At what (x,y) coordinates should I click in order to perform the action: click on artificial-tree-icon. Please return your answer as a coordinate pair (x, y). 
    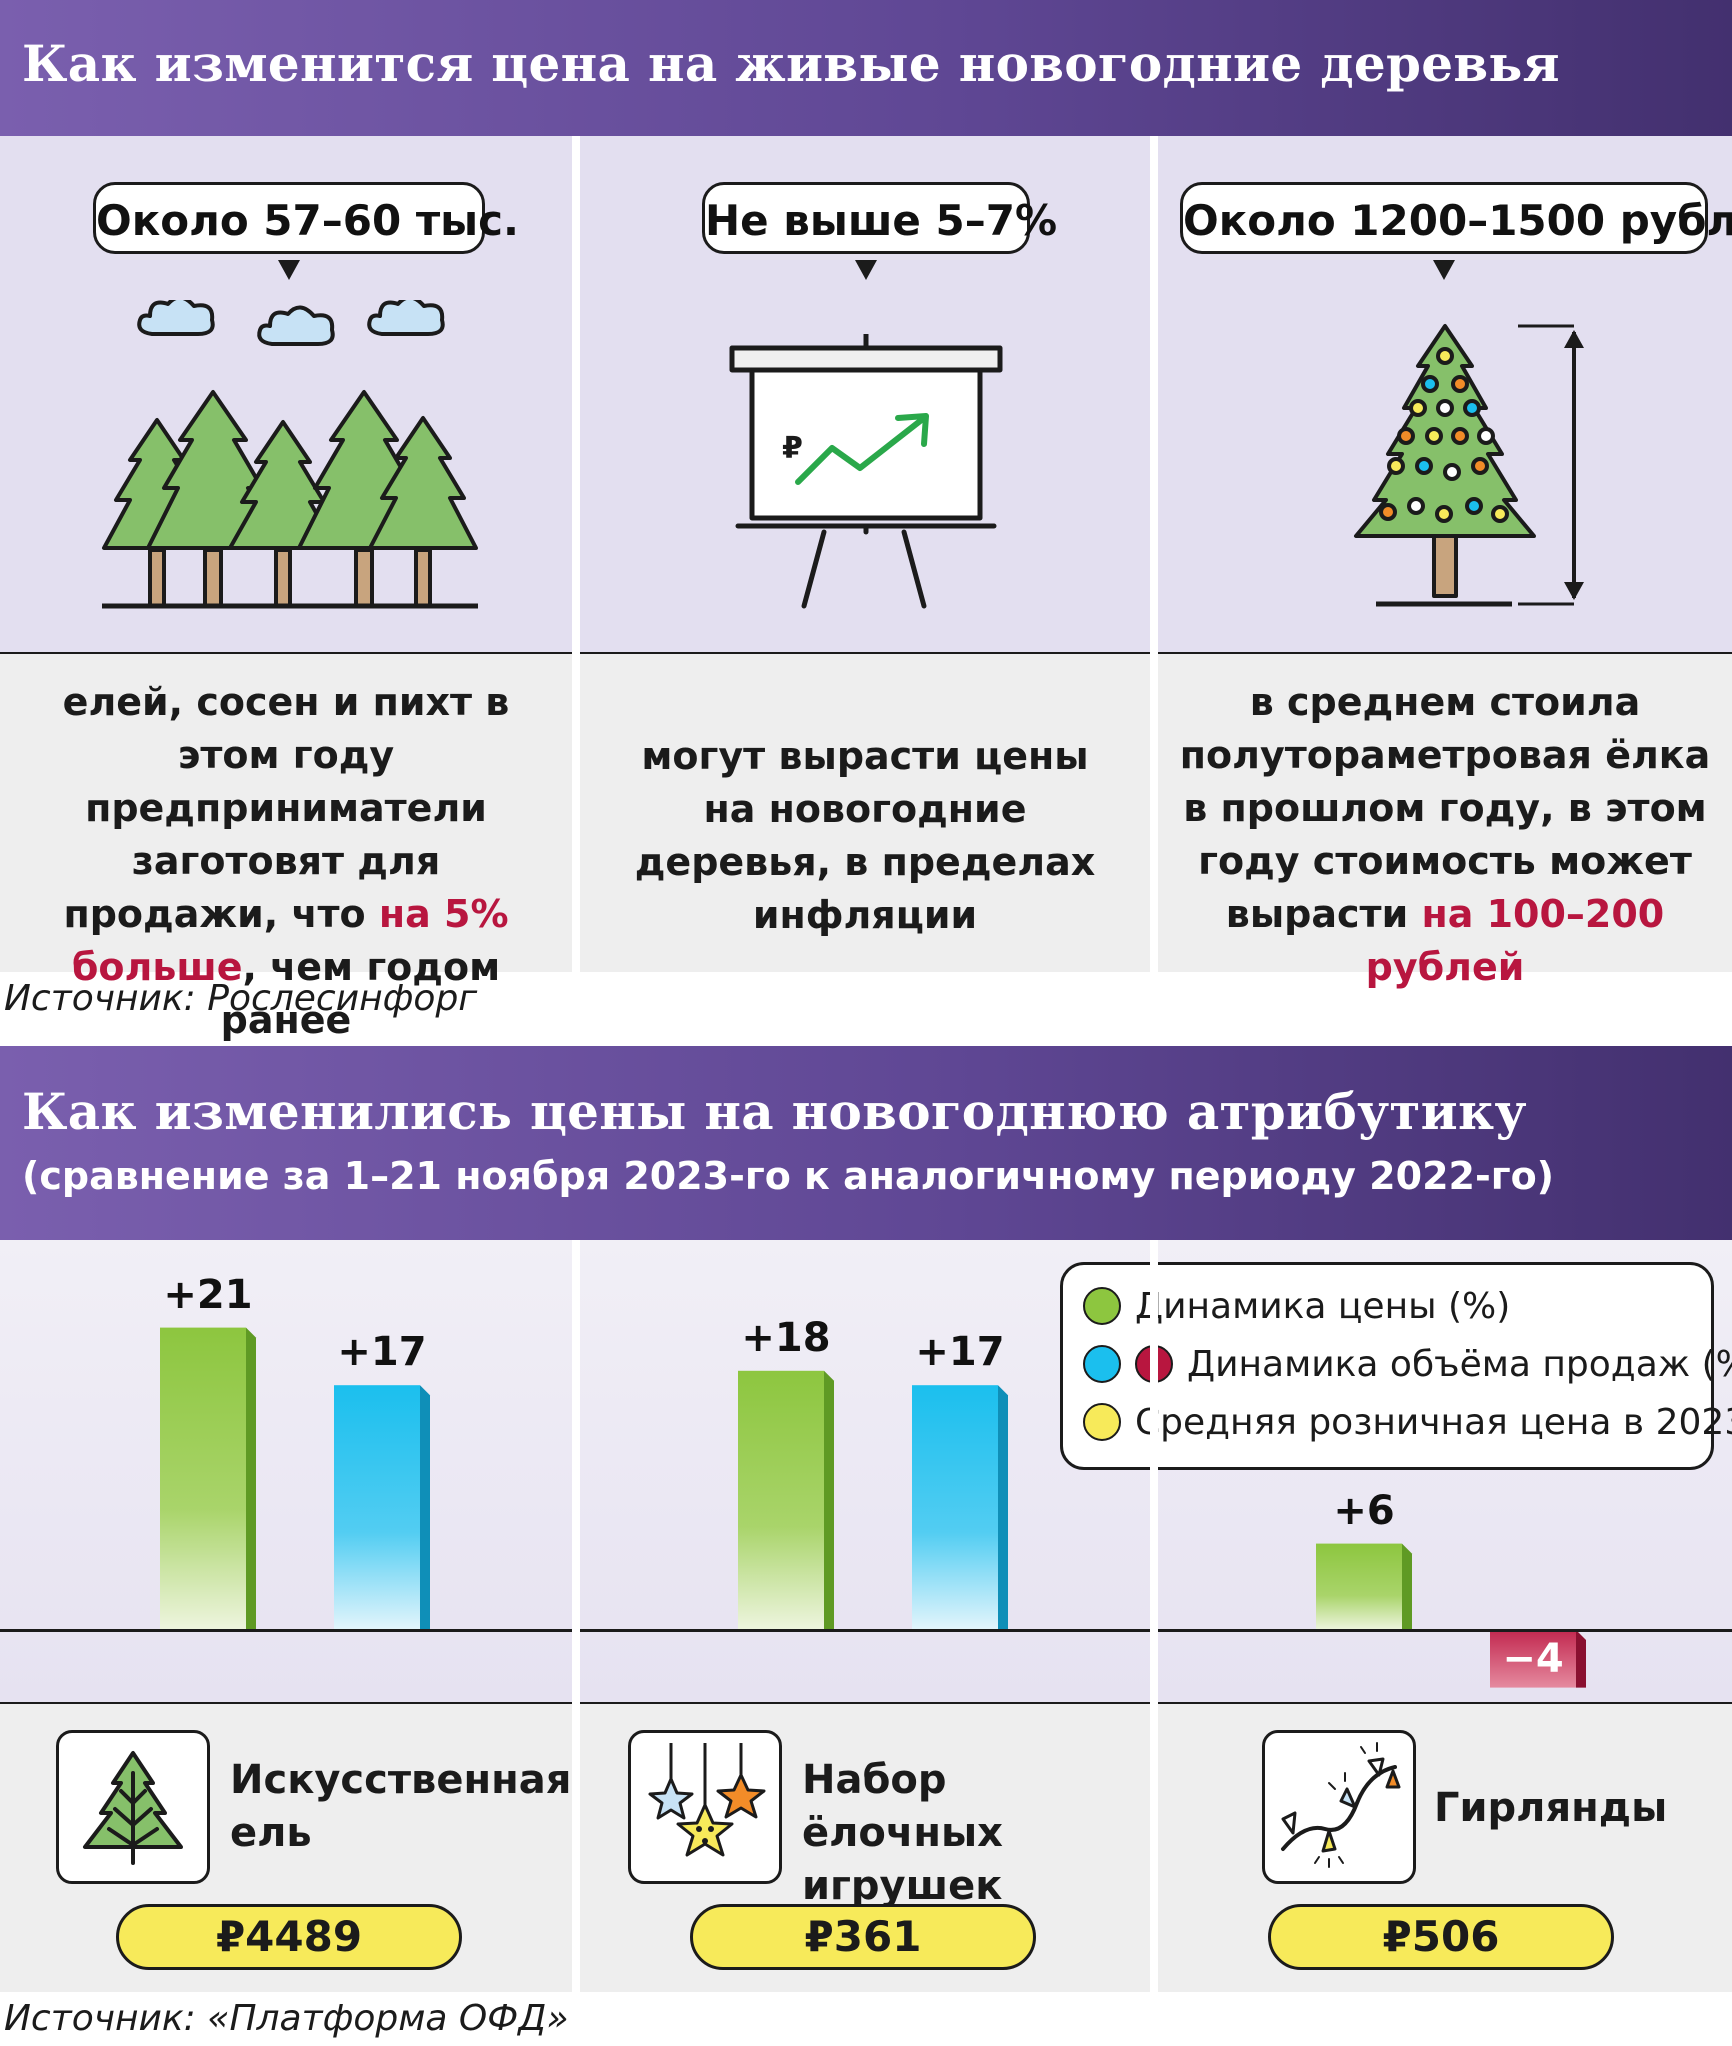
    Looking at the image, I should click on (133, 1808).